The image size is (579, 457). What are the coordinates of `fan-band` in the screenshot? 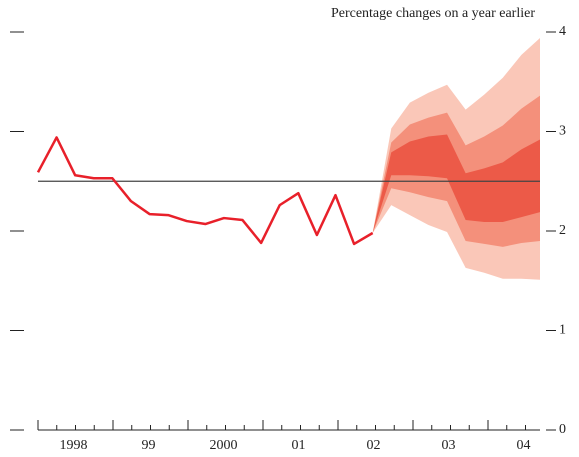 It's located at (456, 183).